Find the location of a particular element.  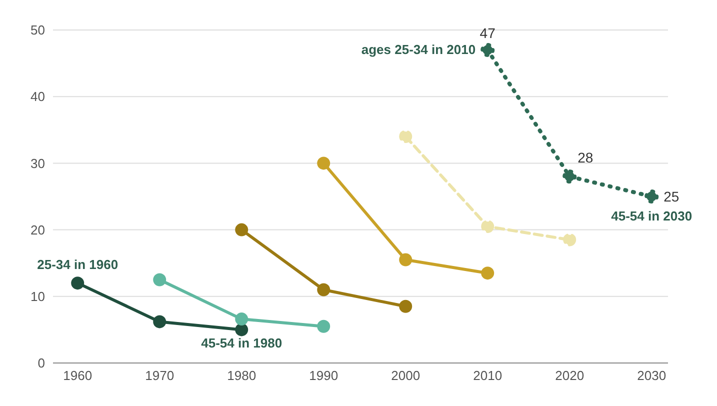

x-tick-label: 2020 is located at coordinates (569, 376).